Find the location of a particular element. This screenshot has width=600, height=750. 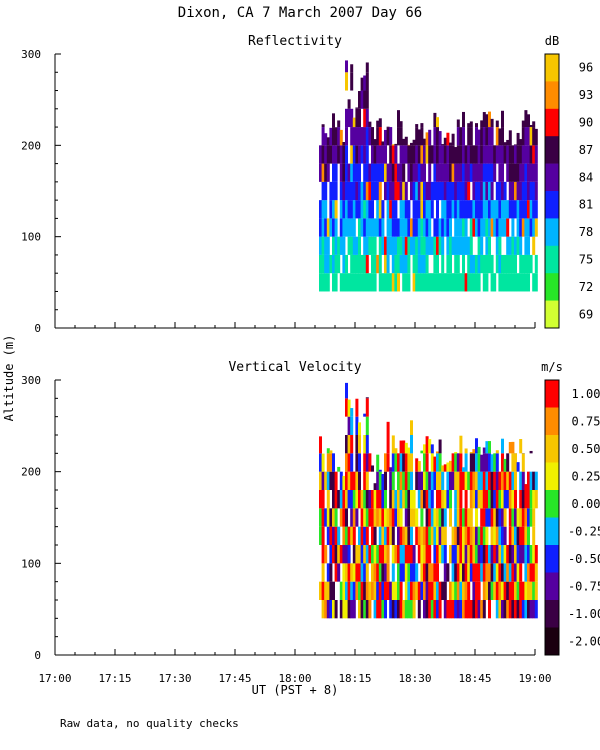

colorbar-label: 69 is located at coordinates (586, 314).